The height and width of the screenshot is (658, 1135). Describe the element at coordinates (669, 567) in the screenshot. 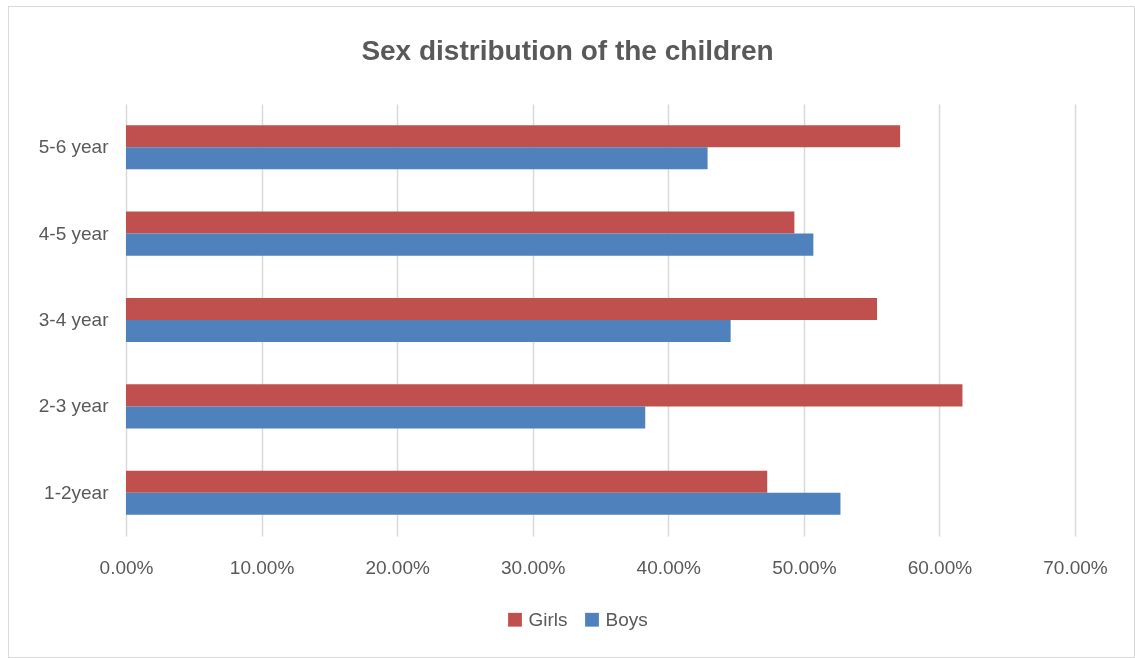

I see `x-tick-label: 40.00%` at that location.